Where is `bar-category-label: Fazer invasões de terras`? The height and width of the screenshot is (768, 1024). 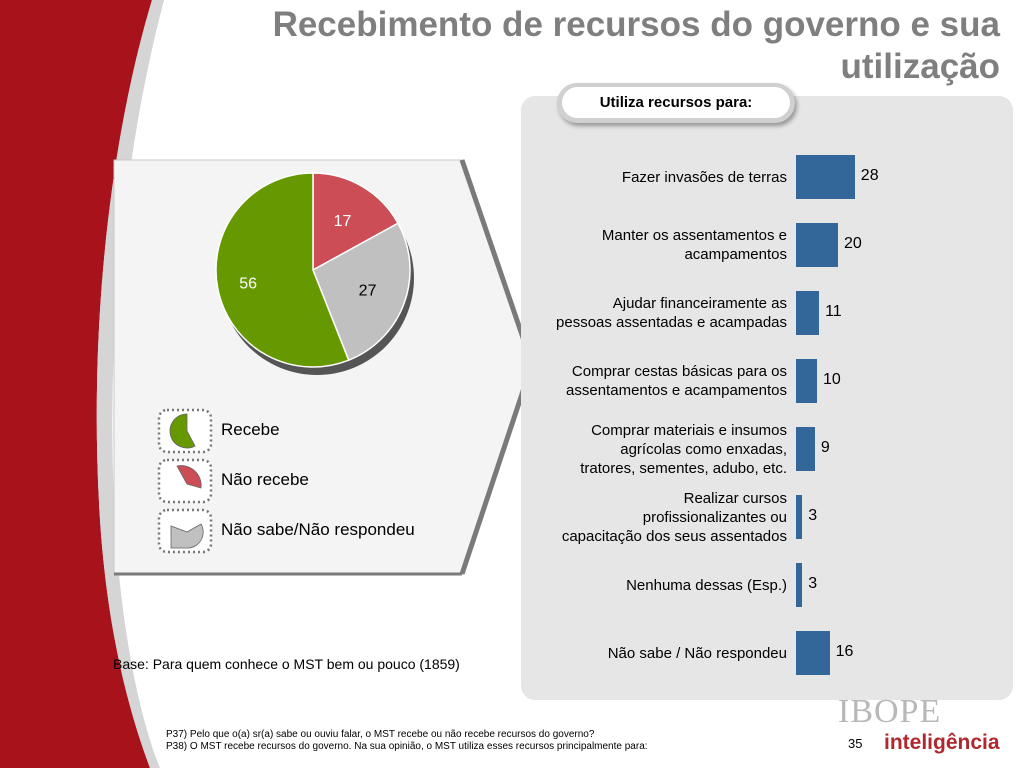 bar-category-label: Fazer invasões de terras is located at coordinates (704, 177).